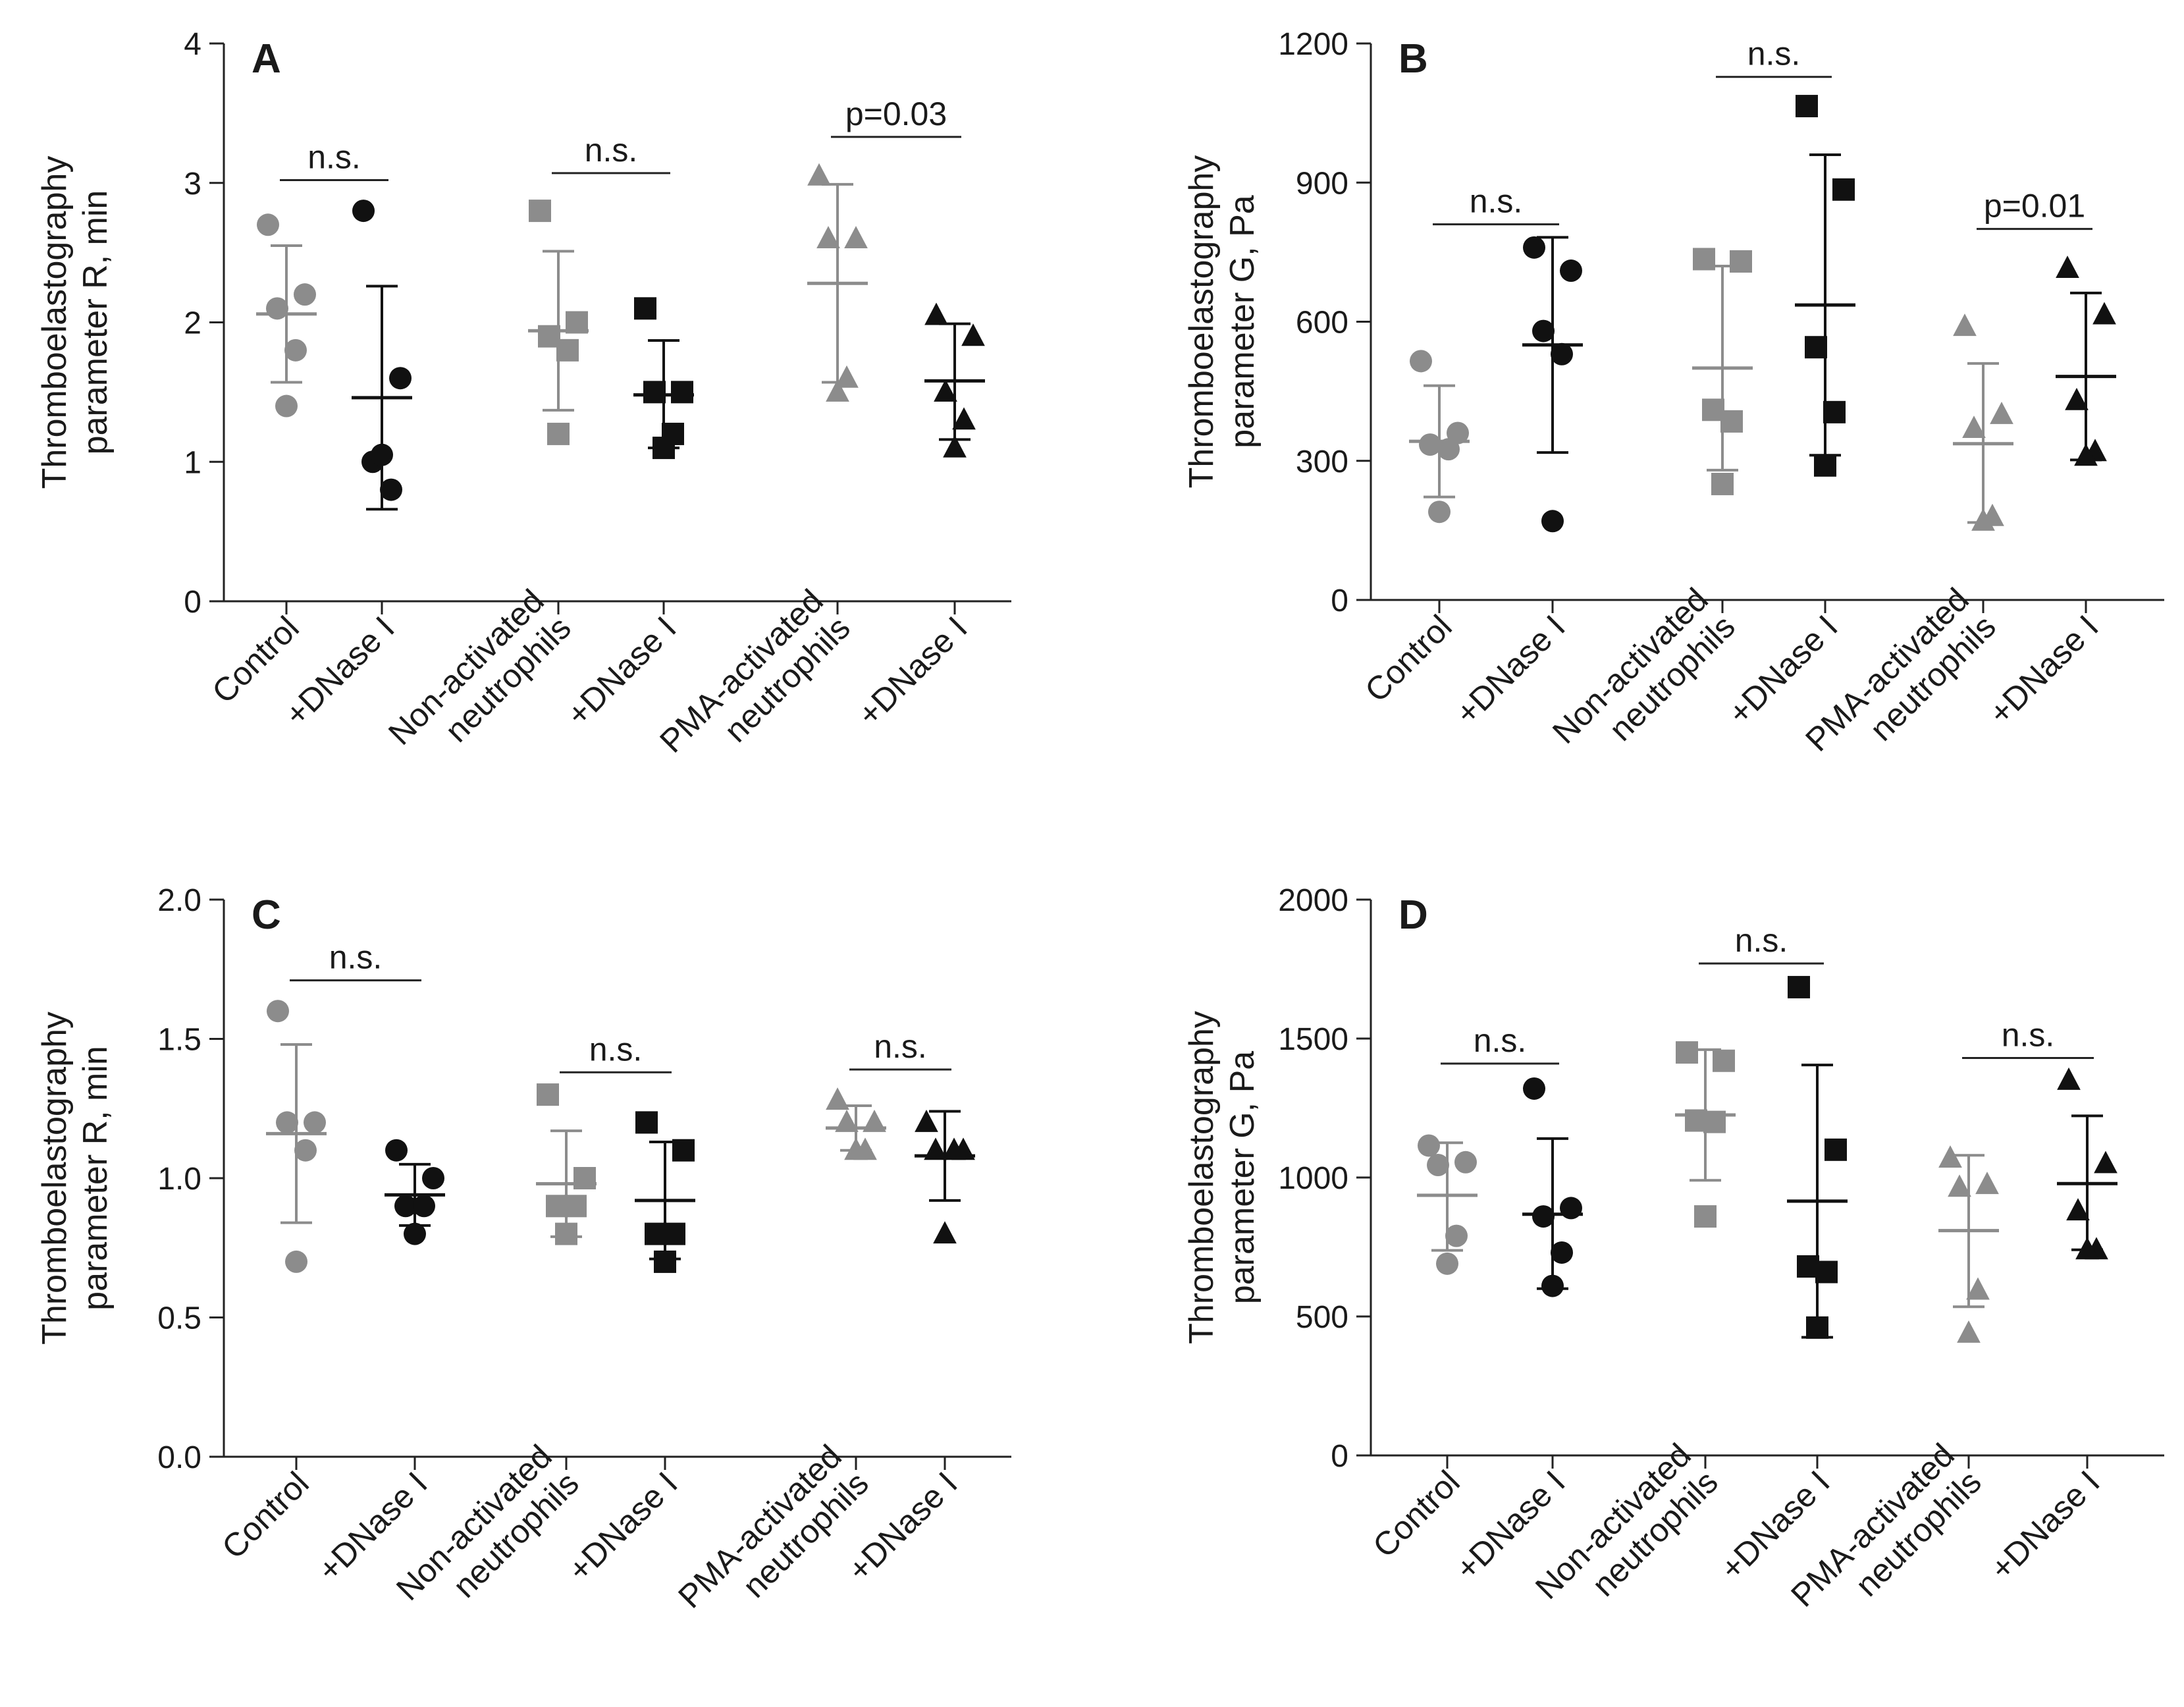 Image resolution: width=2184 pixels, height=1707 pixels. I want to click on y-tick-label: 1.5, so click(179, 1040).